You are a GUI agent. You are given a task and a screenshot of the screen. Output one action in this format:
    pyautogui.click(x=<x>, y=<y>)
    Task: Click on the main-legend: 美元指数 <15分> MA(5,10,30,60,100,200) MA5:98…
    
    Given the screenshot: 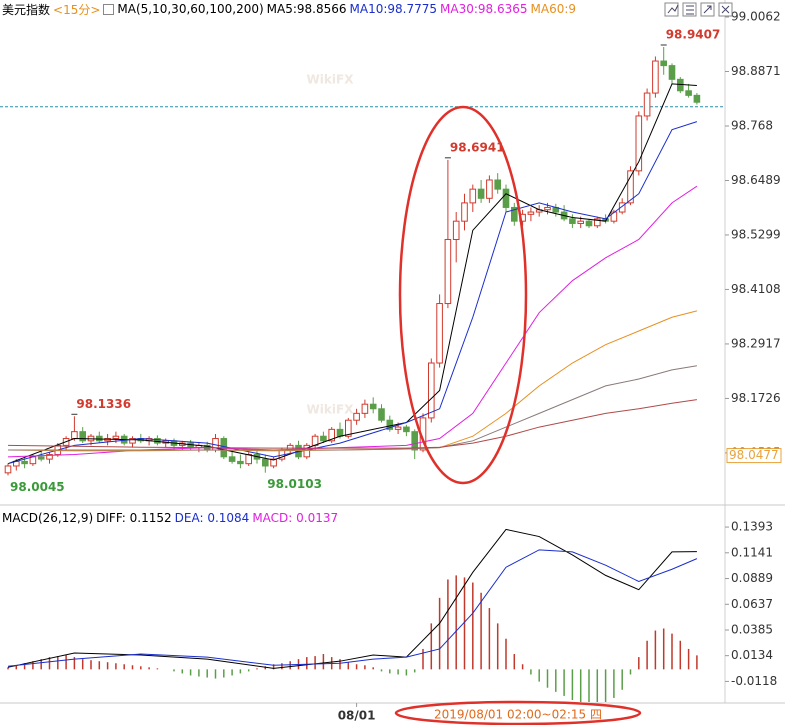 What is the action you would take?
    pyautogui.click(x=289, y=9)
    